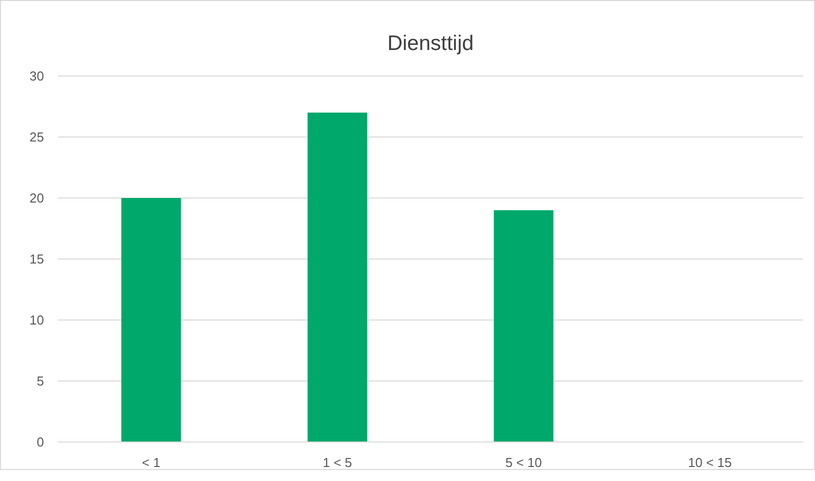 This screenshot has height=481, width=815. What do you see at coordinates (430, 43) in the screenshot?
I see `chart-title: Diensttijd` at bounding box center [430, 43].